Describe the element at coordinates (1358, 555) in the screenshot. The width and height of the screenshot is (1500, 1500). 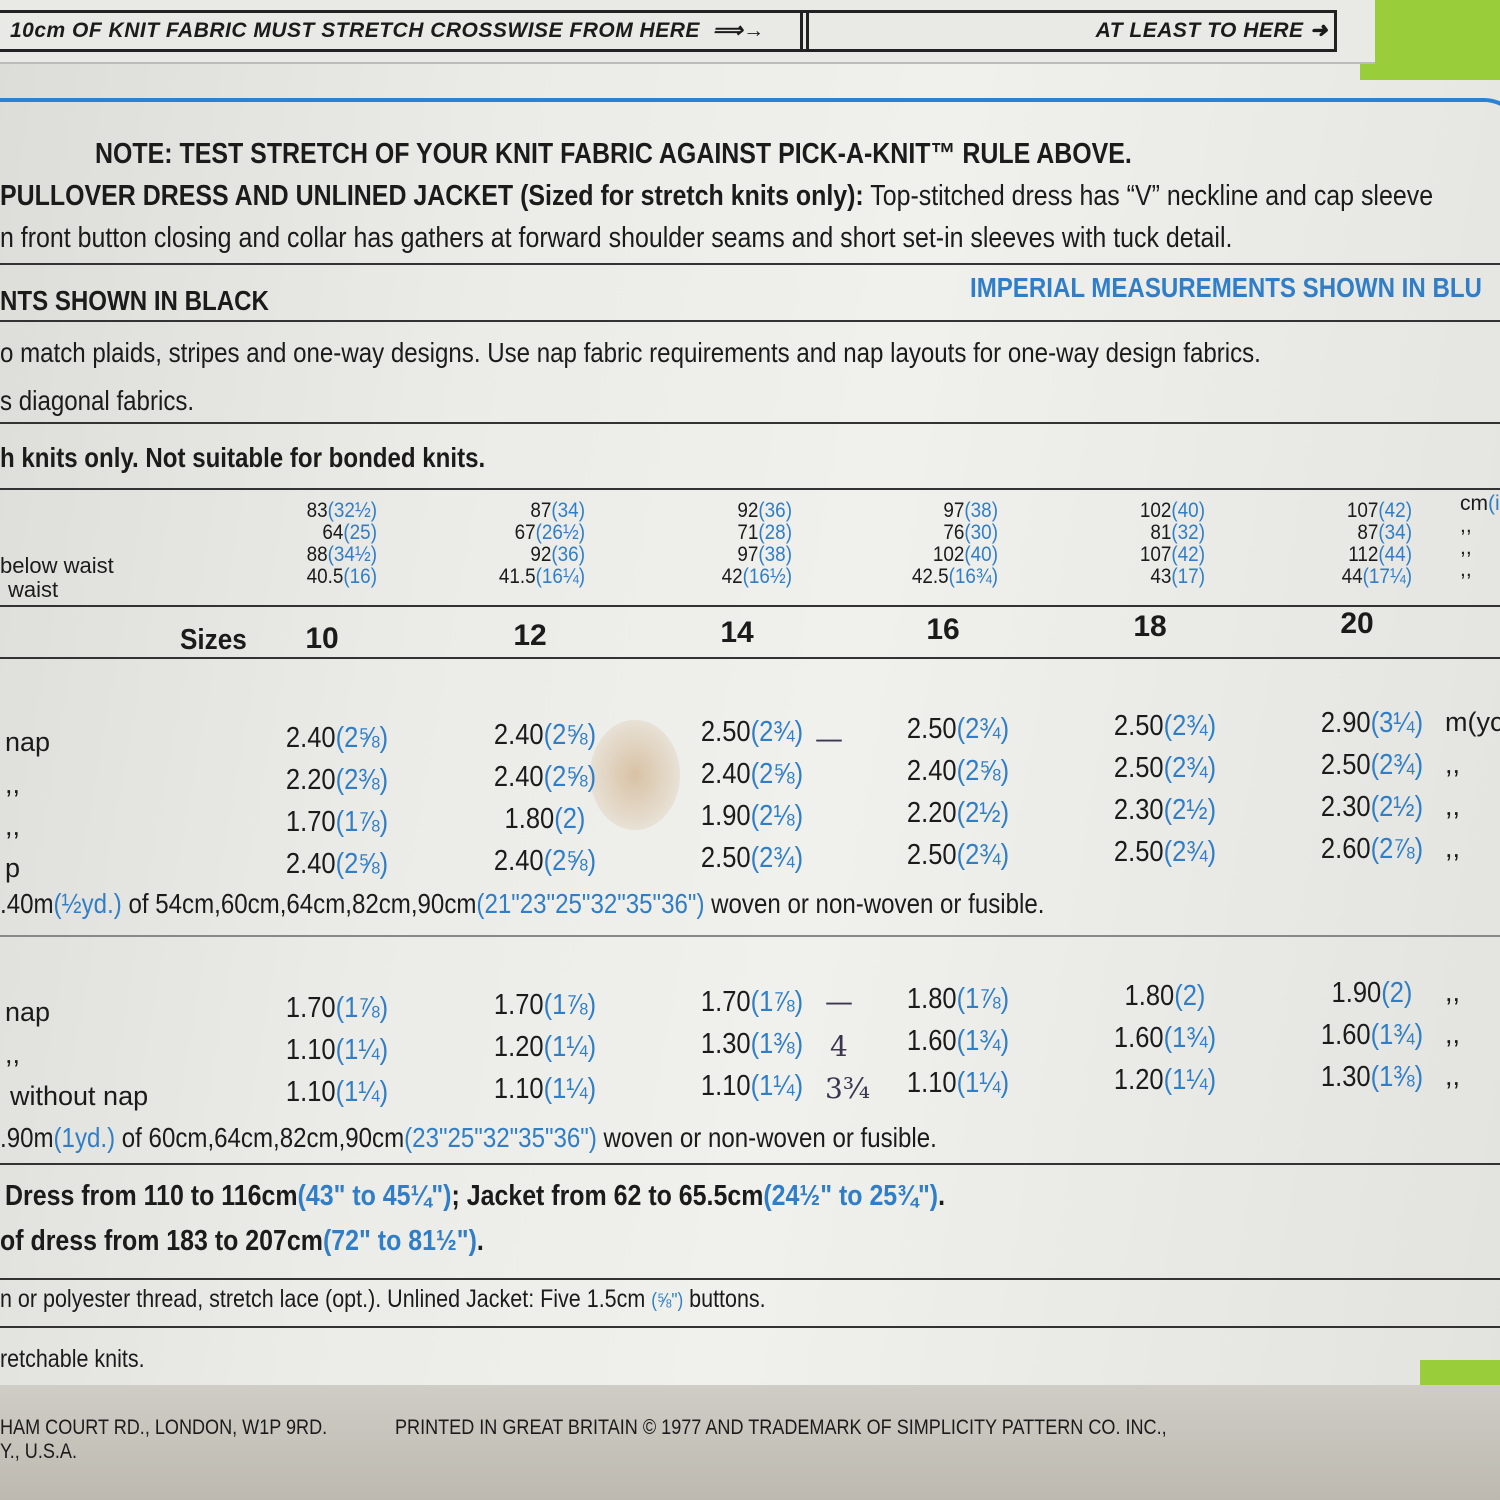
I see `measurement-value: 112(44)` at that location.